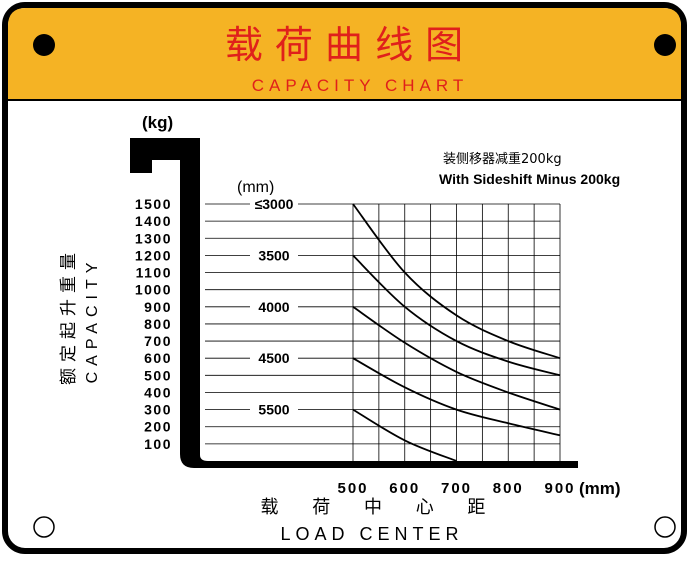 The image size is (689, 561). I want to click on series-labels: ≤3000 3500 4000 4500 5500, so click(274, 307).